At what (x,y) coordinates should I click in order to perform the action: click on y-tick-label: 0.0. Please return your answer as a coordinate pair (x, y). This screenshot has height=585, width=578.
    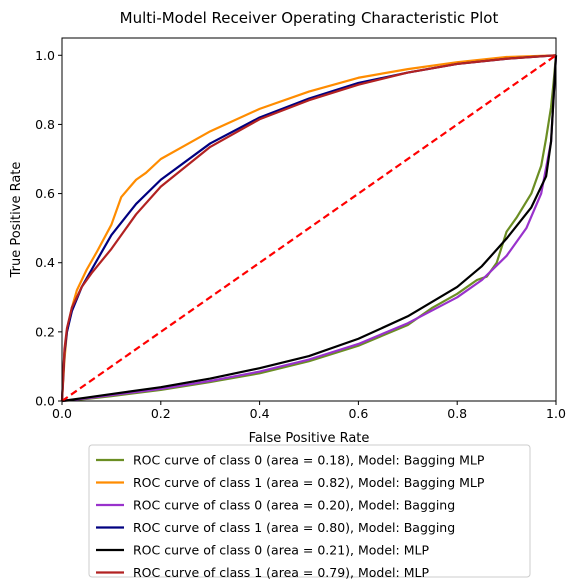
    Looking at the image, I should click on (45, 401).